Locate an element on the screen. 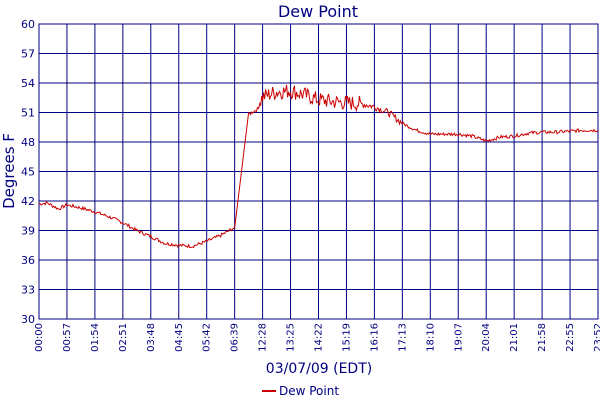 Image resolution: width=600 pixels, height=400 pixels. x-tick-label: 15:19 is located at coordinates (346, 337).